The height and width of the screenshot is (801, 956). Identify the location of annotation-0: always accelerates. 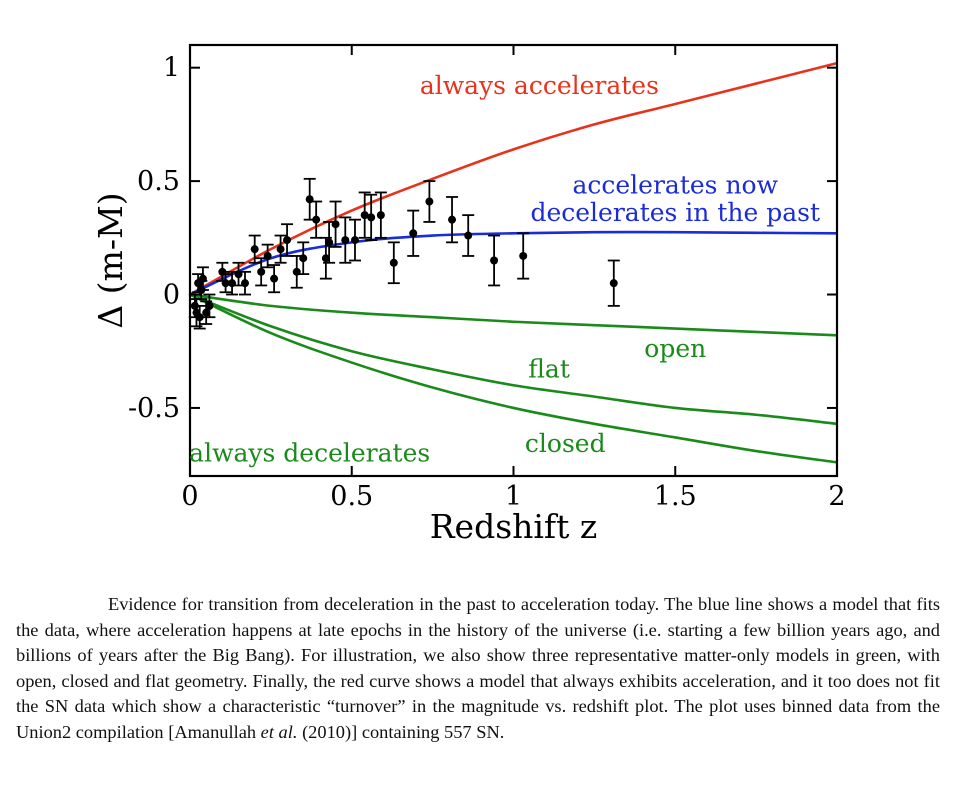
(539, 85).